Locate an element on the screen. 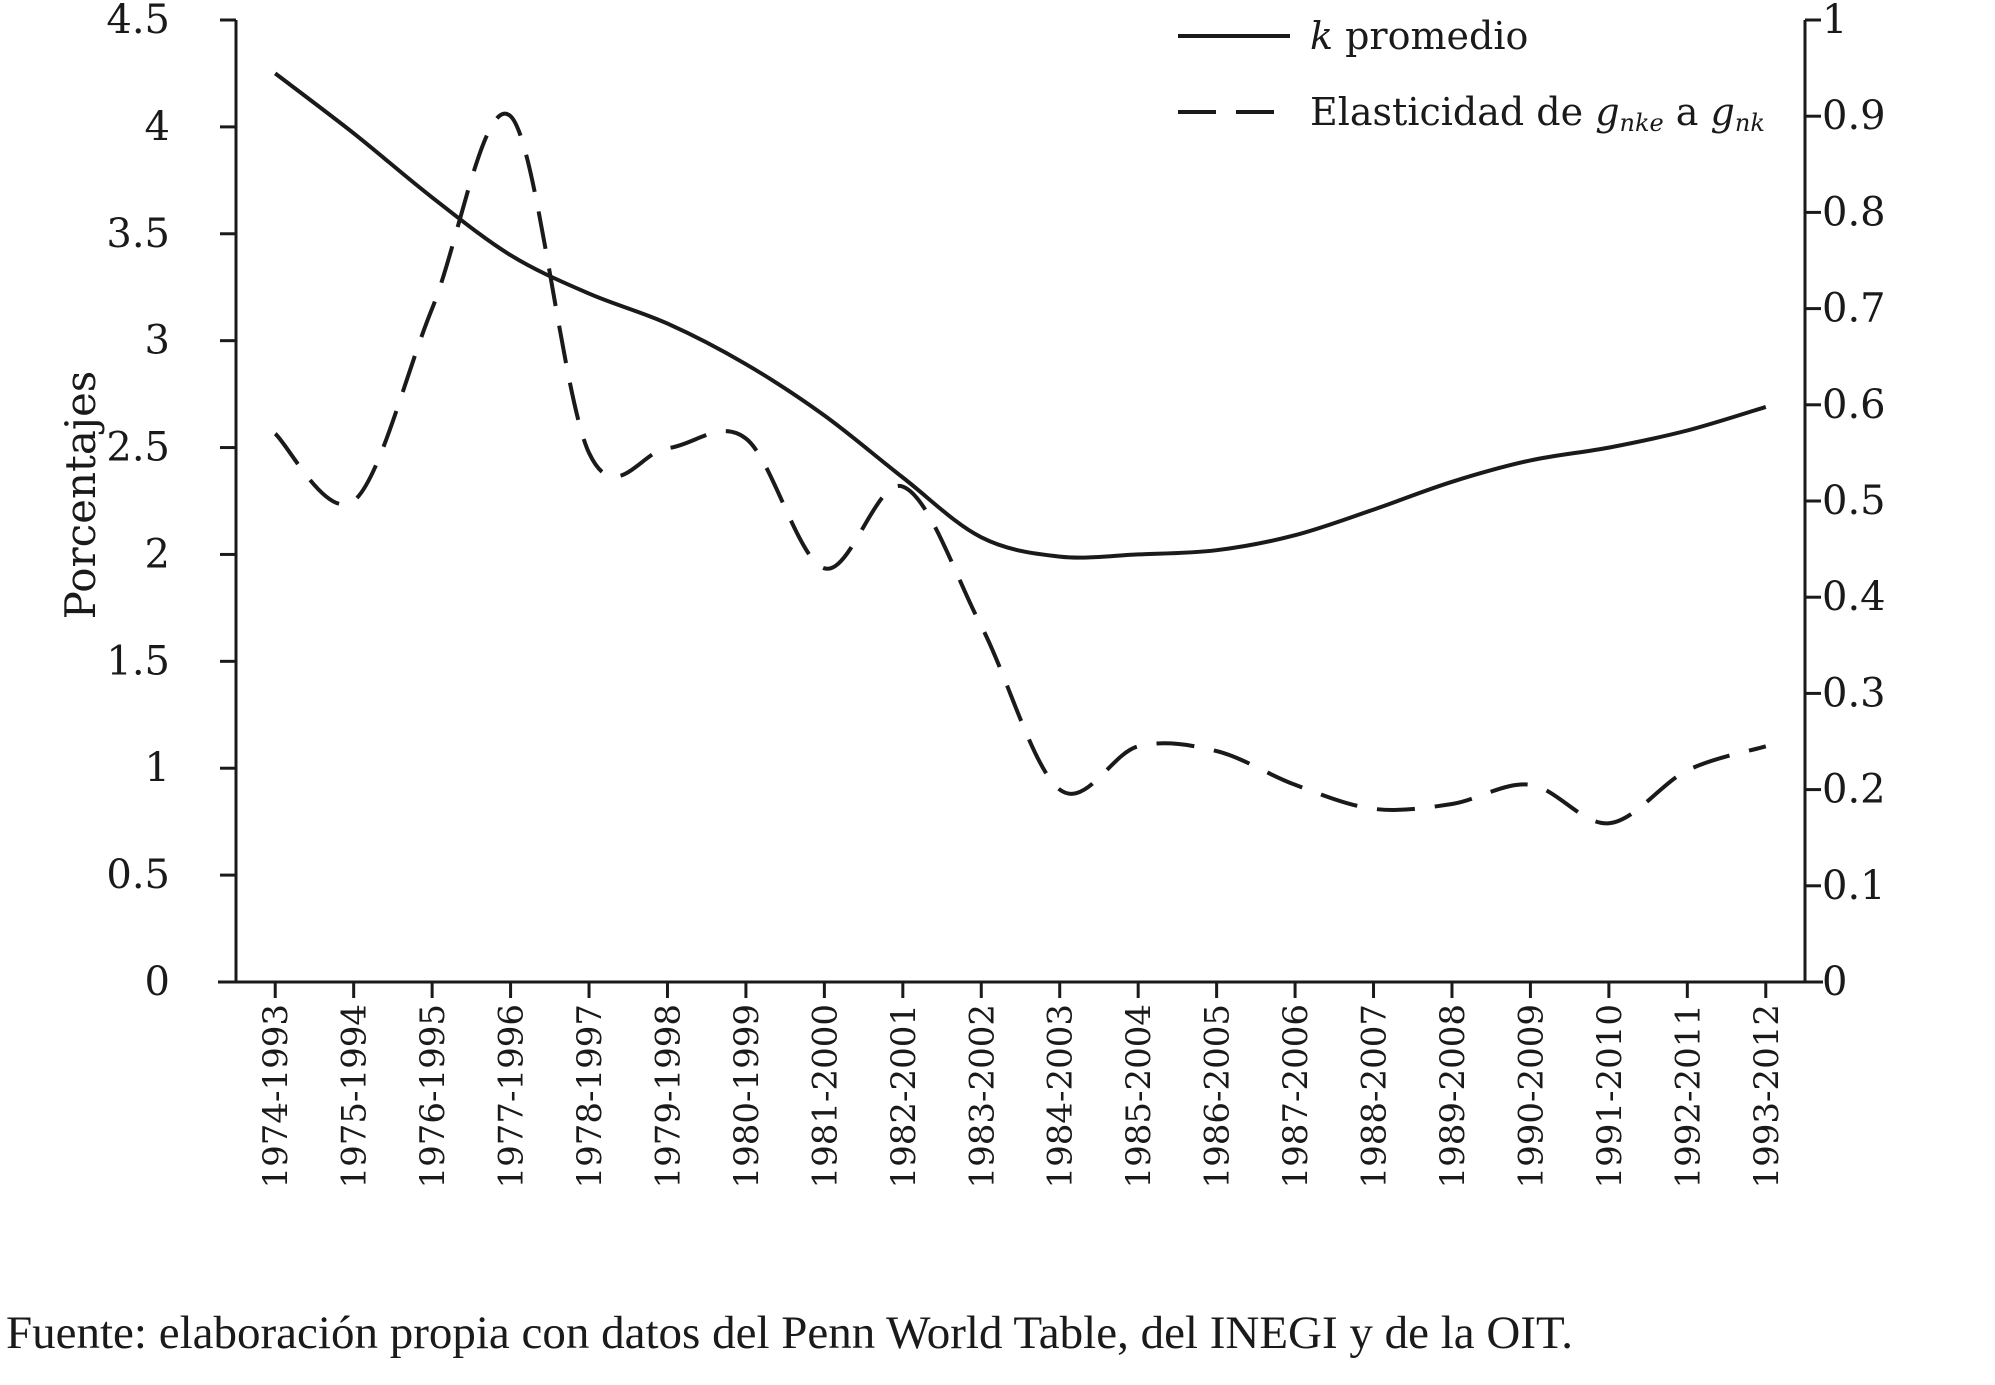 The width and height of the screenshot is (1995, 1385). x-tick-label: 1974-1993 is located at coordinates (276, 1096).